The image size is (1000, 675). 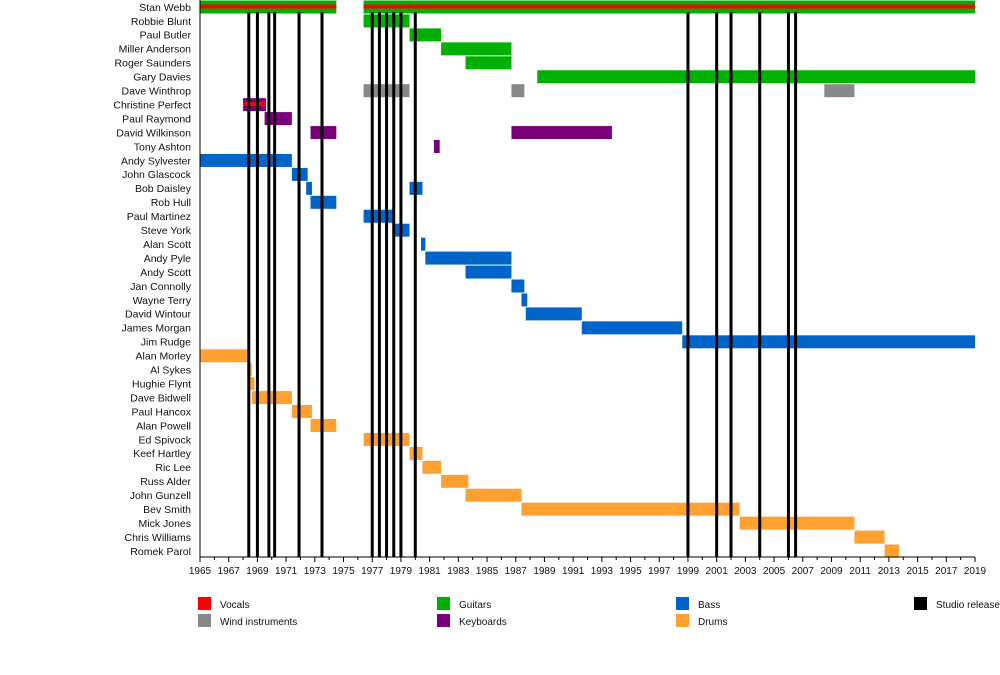 I want to click on x-tick-label: 1971, so click(x=286, y=571).